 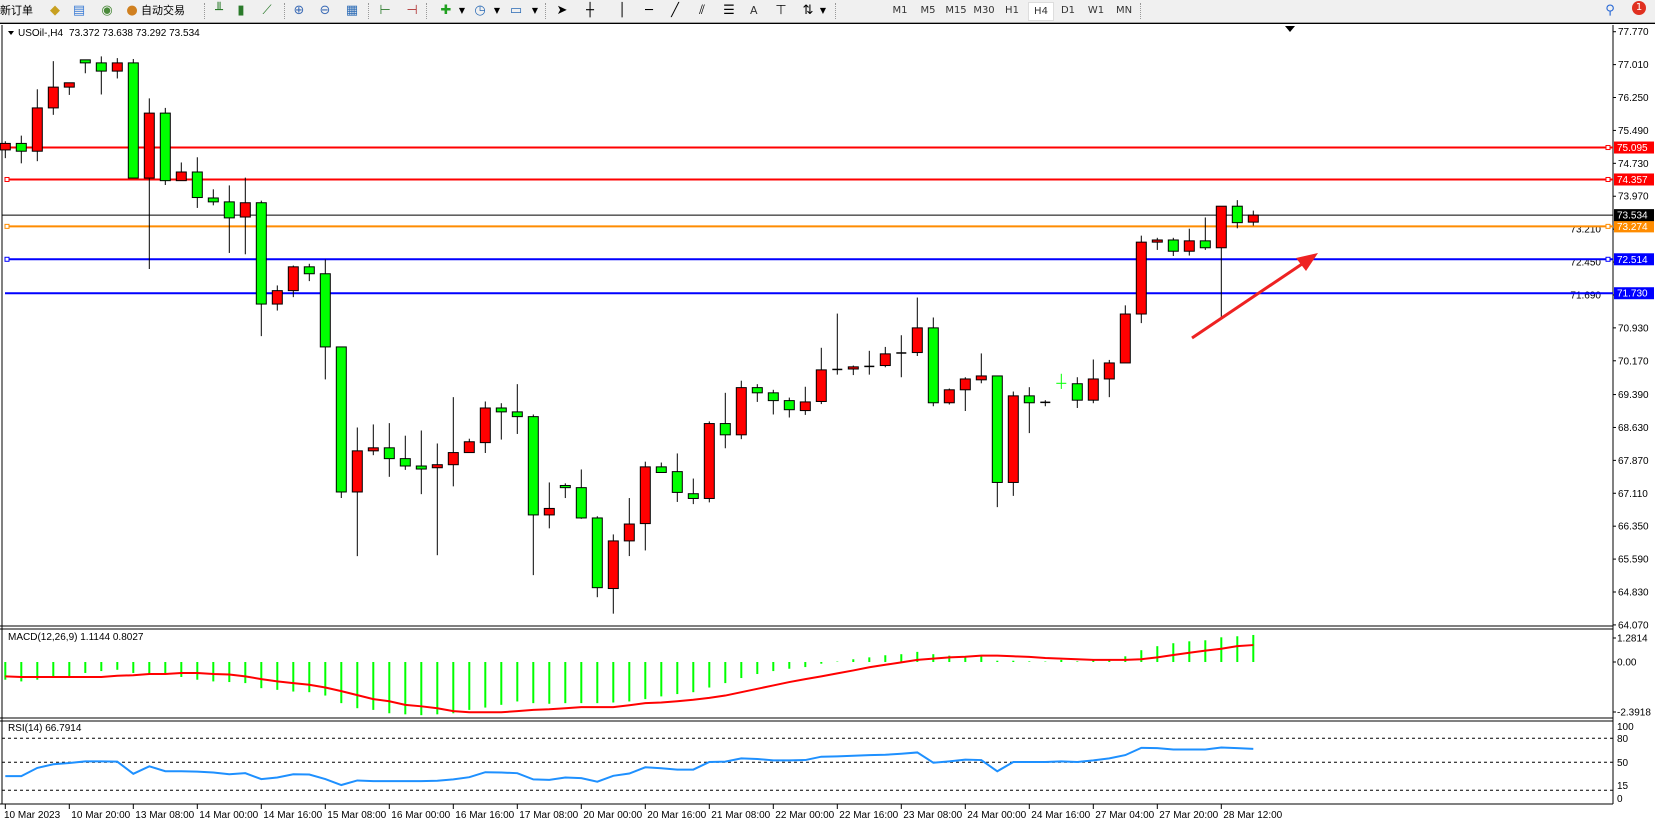 What do you see at coordinates (480, 10) in the screenshot?
I see `periods-icon: ◷` at bounding box center [480, 10].